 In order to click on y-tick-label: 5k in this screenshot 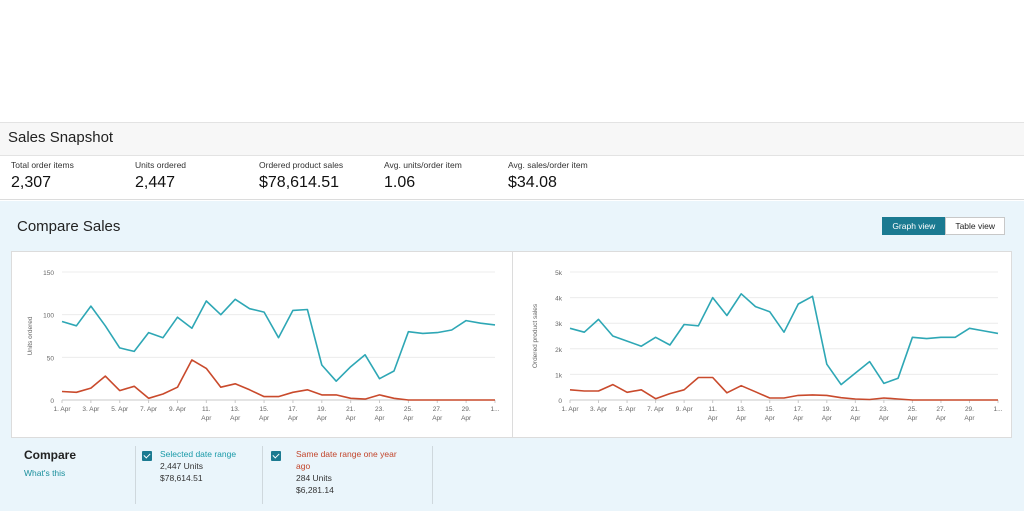, I will do `click(559, 273)`.